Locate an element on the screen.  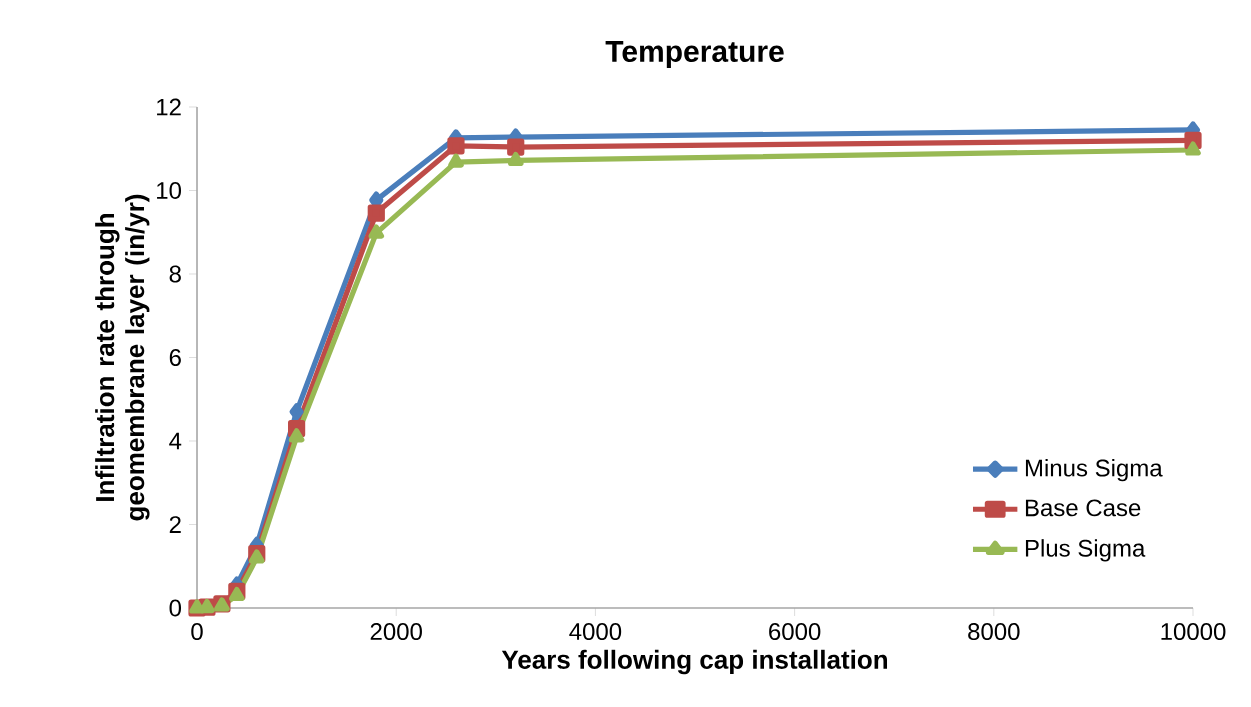
legend-label: Plus Sigma is located at coordinates (1085, 550).